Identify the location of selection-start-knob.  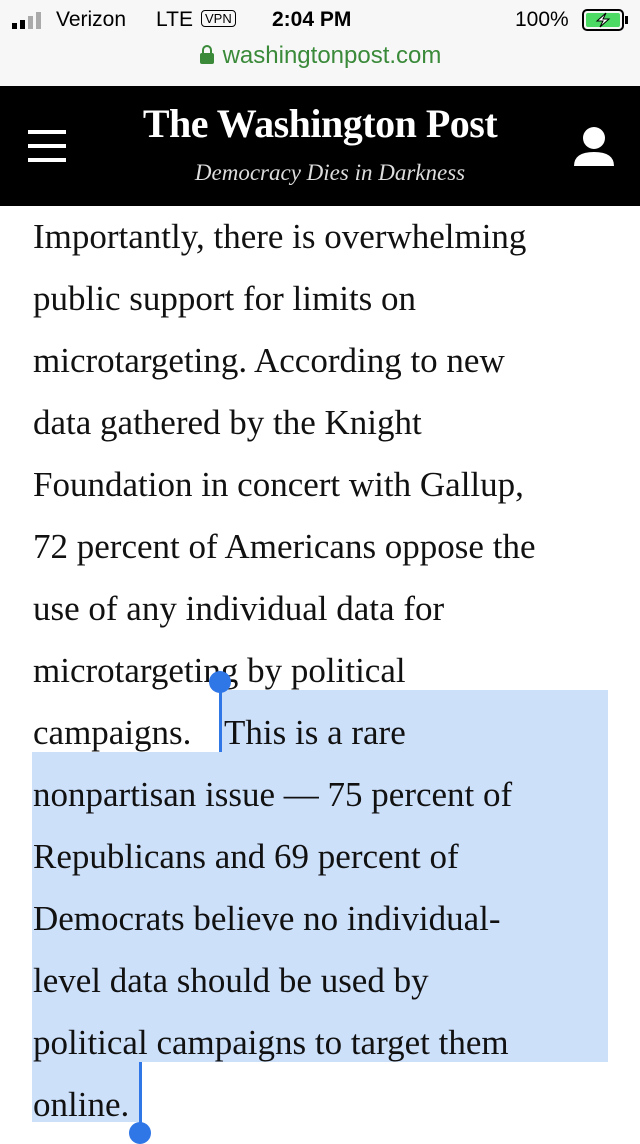
(220, 682).